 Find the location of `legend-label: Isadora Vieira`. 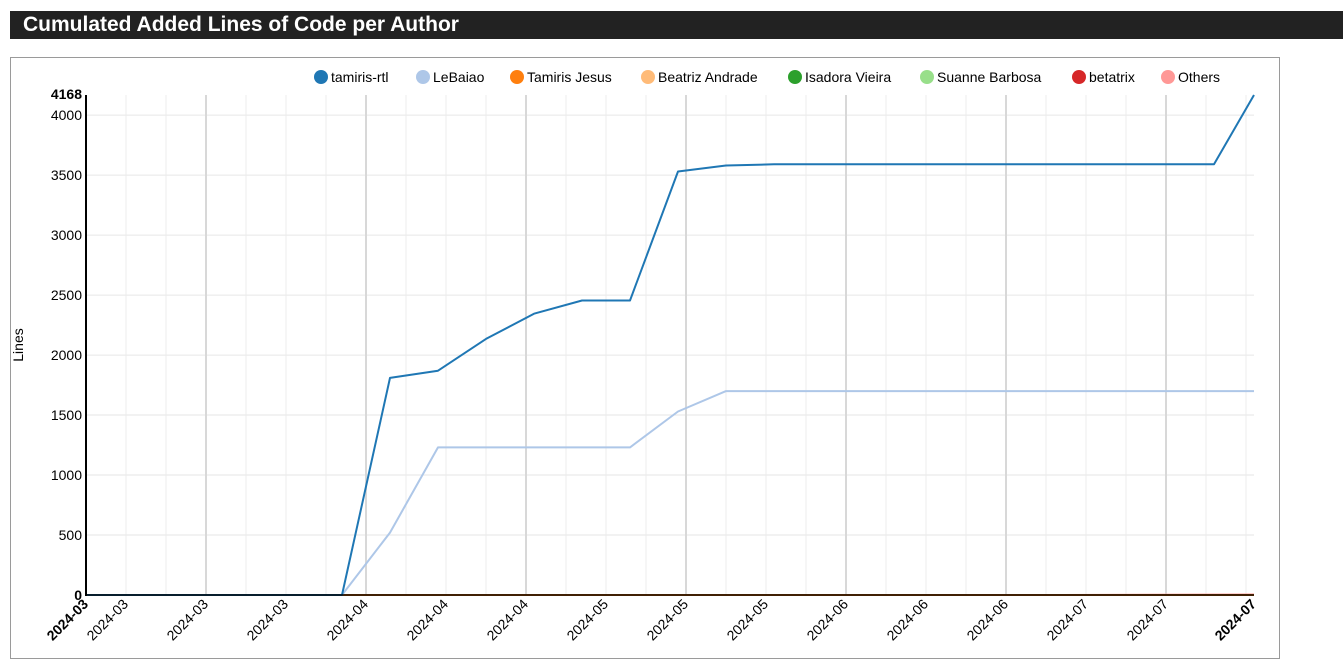

legend-label: Isadora Vieira is located at coordinates (848, 77).